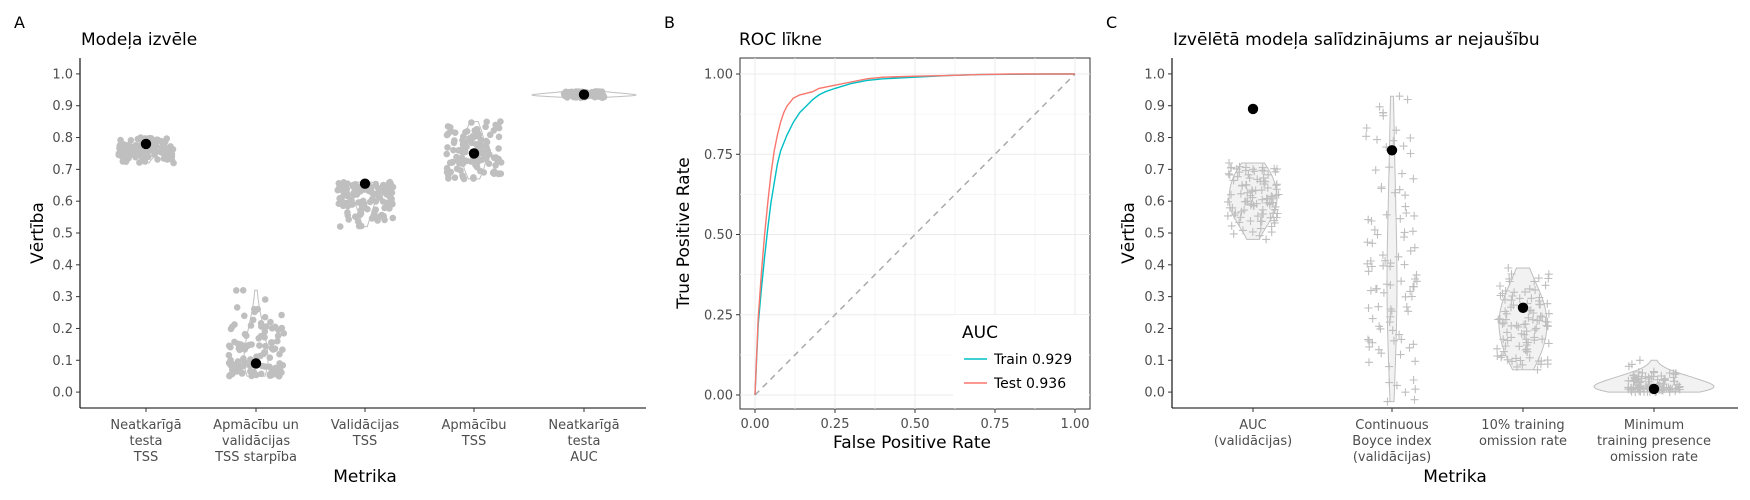 Image resolution: width=1750 pixels, height=500 pixels. Describe the element at coordinates (1032, 360) in the screenshot. I see `panel-b-legend-label: Train 0.929` at that location.